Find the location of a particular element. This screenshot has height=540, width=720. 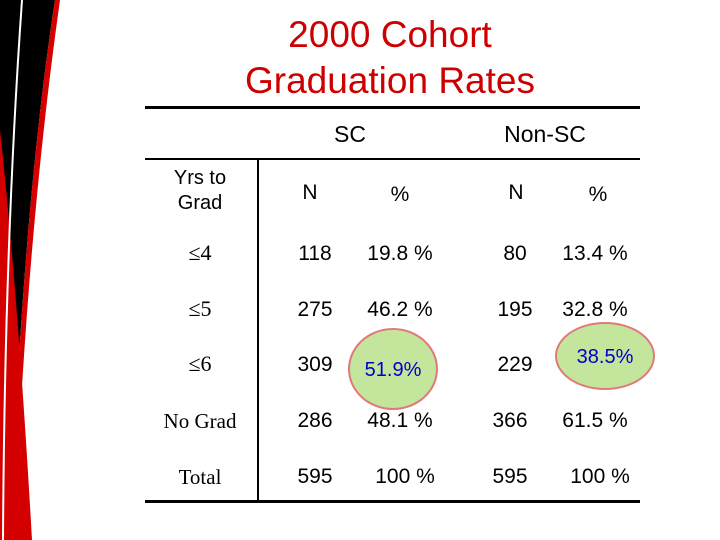

nonsc-pct-cell: 100 % is located at coordinates (600, 476).